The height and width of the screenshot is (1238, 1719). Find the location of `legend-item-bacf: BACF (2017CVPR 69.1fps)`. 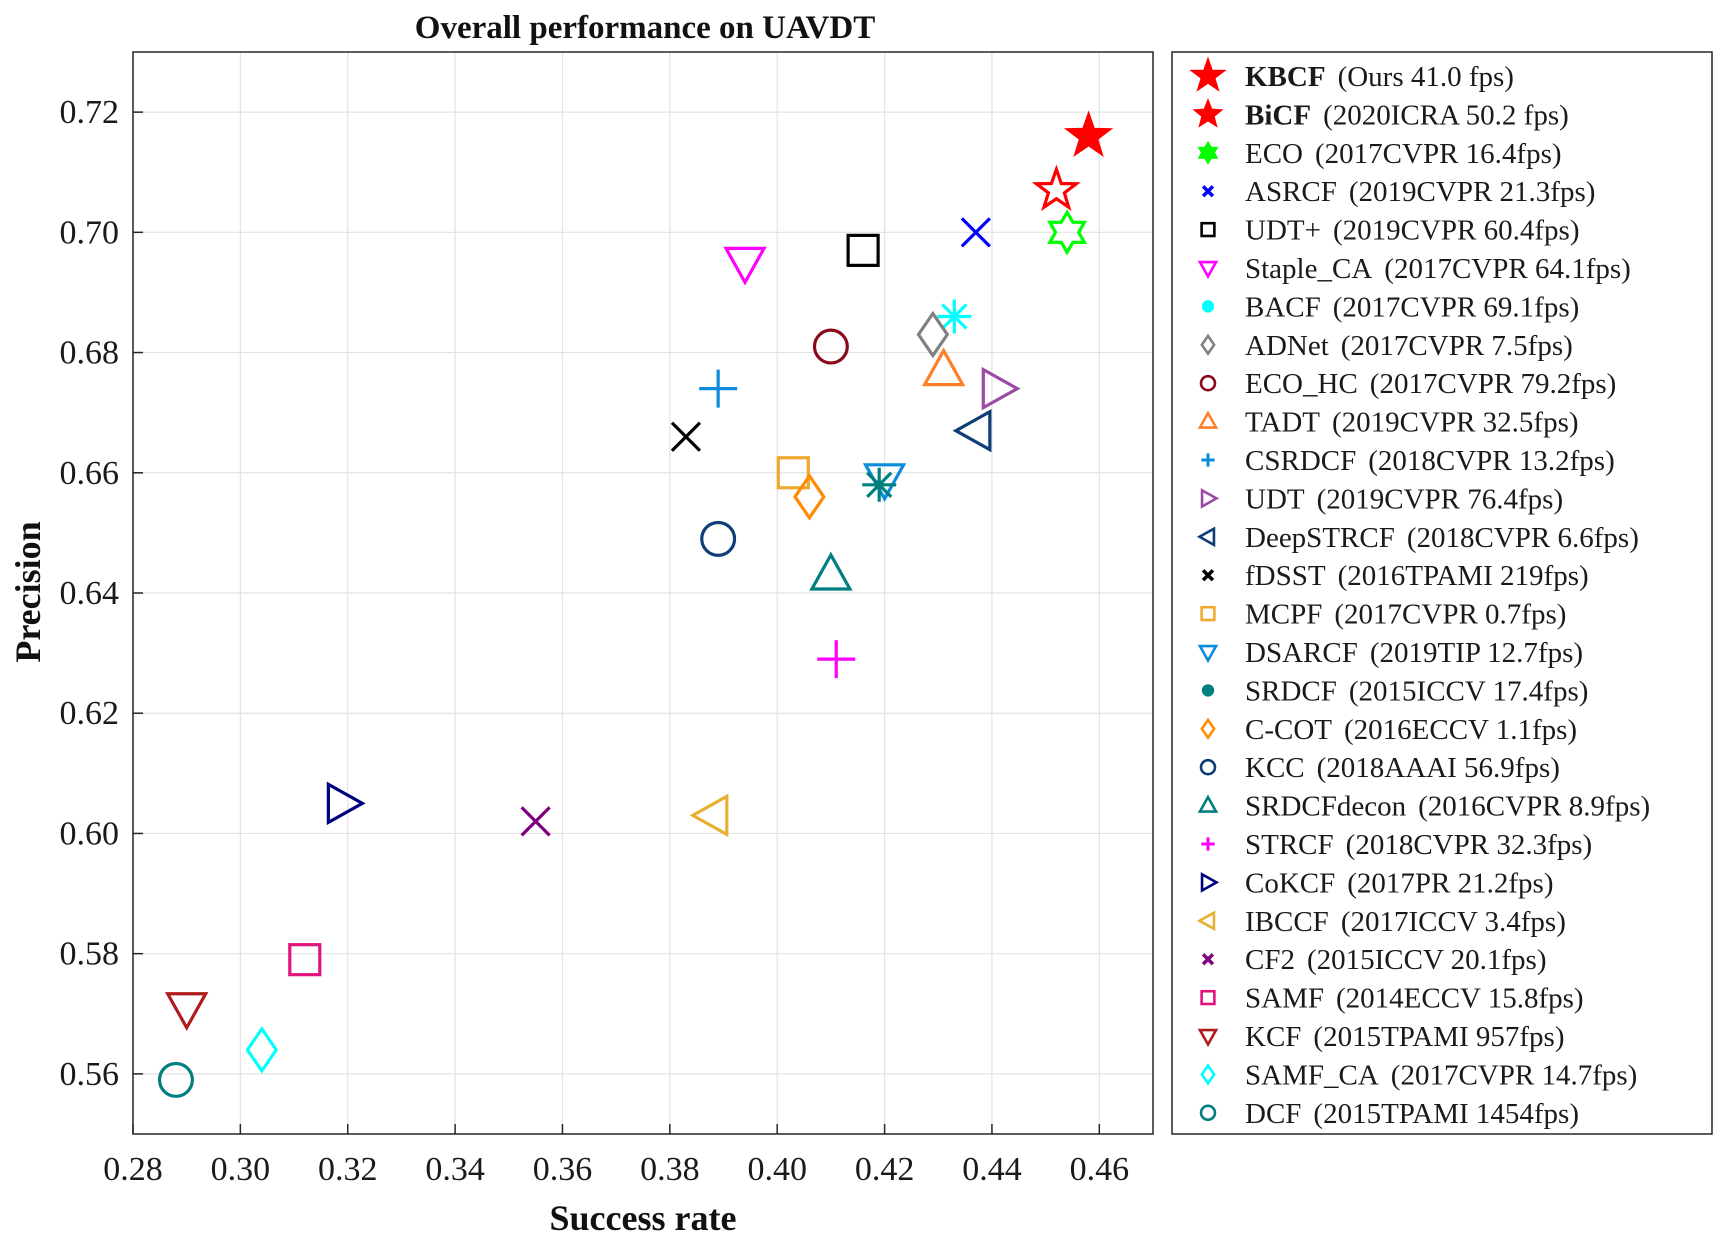

legend-item-bacf: BACF (2017CVPR 69.1fps) is located at coordinates (1390, 307).